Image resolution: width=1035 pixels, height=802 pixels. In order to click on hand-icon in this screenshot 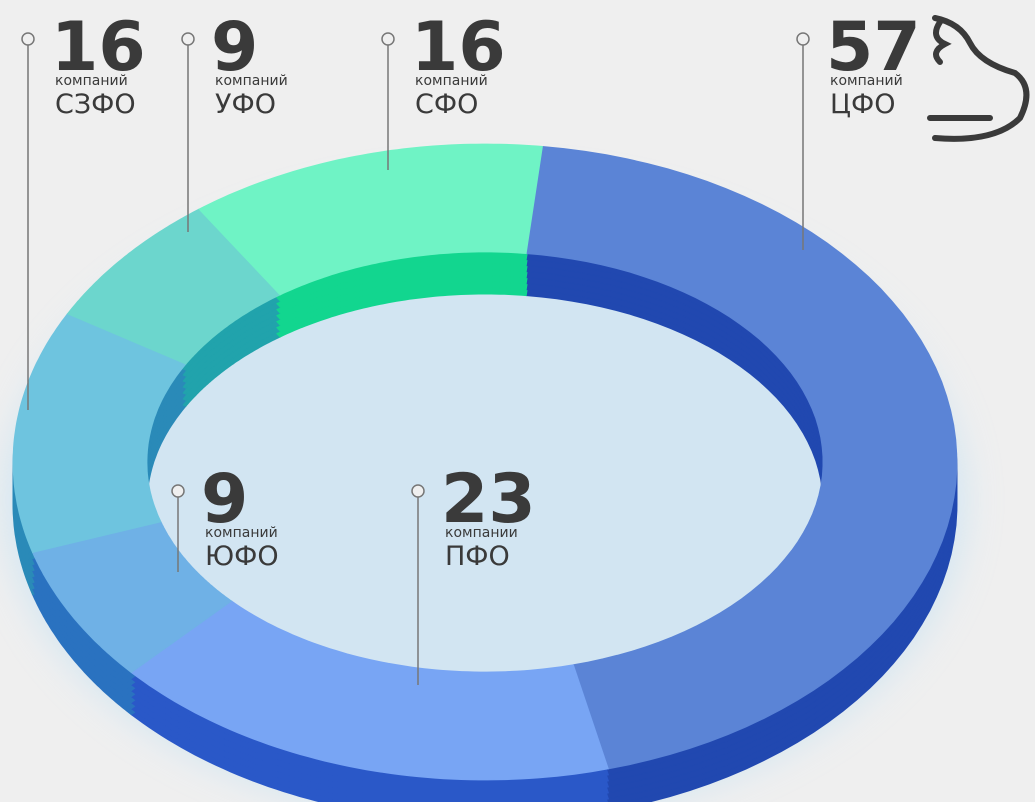, I will do `click(978, 78)`.